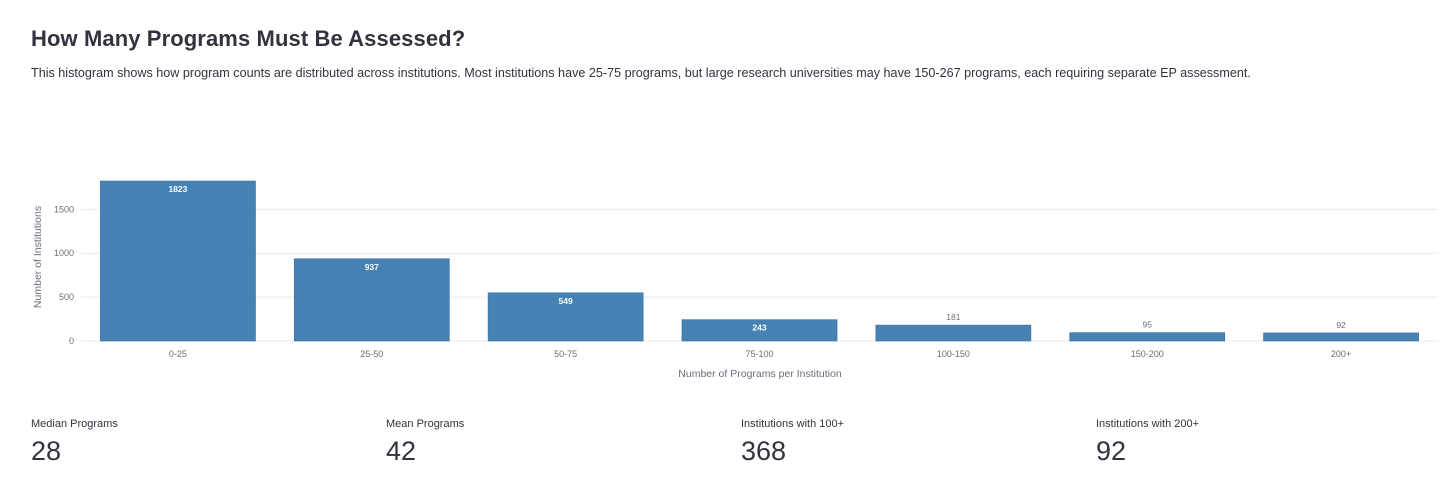  Describe the element at coordinates (760, 374) in the screenshot. I see `x-axis-title: Number of Programs per Institution` at that location.